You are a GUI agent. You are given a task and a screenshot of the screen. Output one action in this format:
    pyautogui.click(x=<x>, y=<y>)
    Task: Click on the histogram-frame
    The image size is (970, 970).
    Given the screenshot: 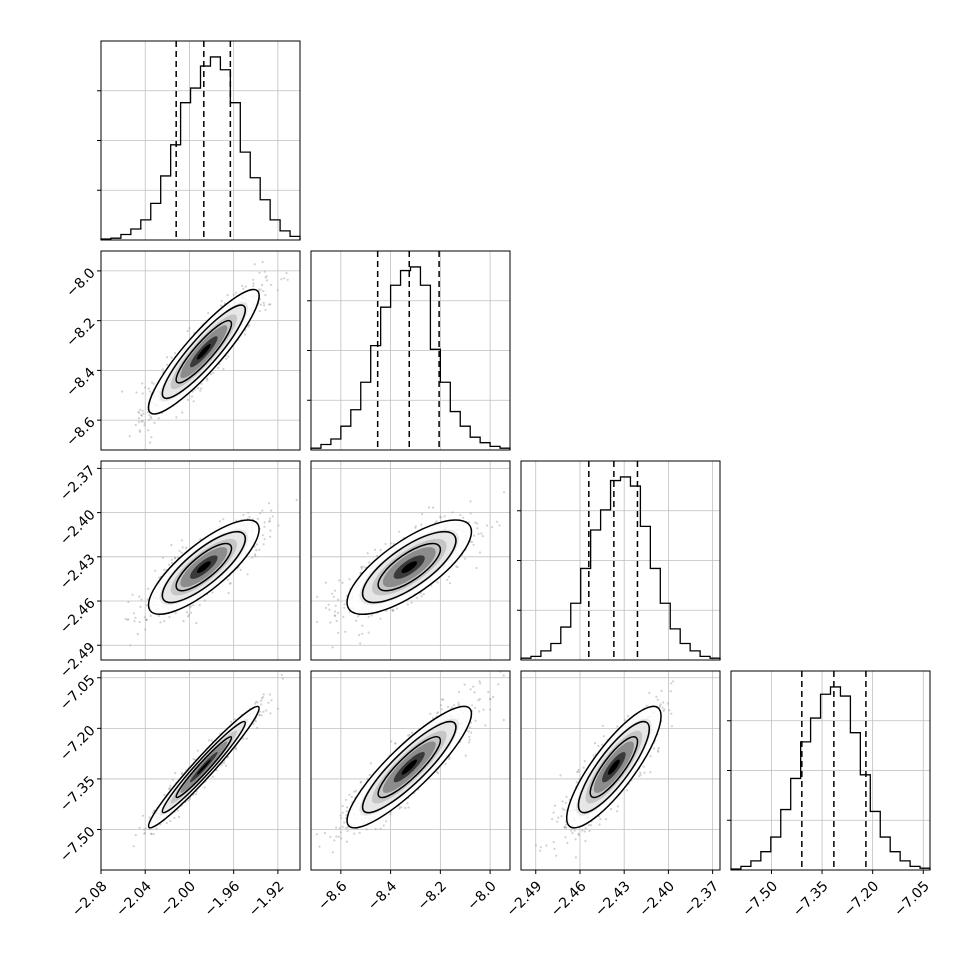 What is the action you would take?
    pyautogui.click(x=620, y=560)
    